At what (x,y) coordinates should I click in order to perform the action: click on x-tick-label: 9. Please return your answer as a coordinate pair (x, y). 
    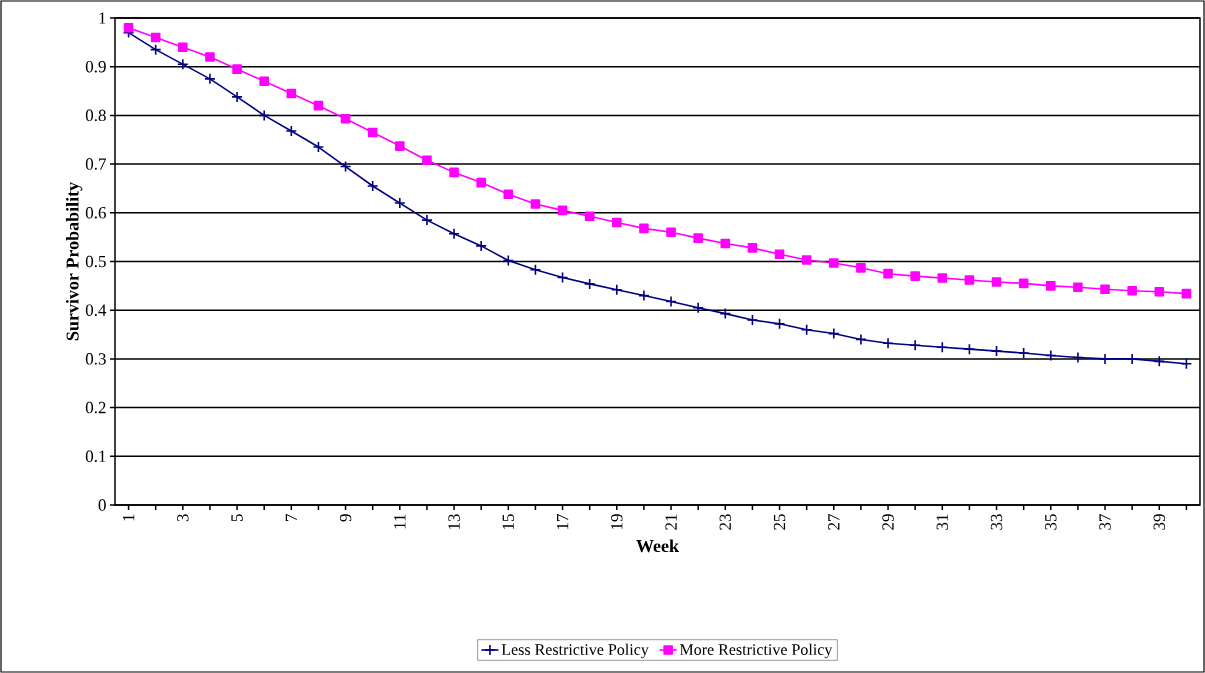
    Looking at the image, I should click on (345, 518).